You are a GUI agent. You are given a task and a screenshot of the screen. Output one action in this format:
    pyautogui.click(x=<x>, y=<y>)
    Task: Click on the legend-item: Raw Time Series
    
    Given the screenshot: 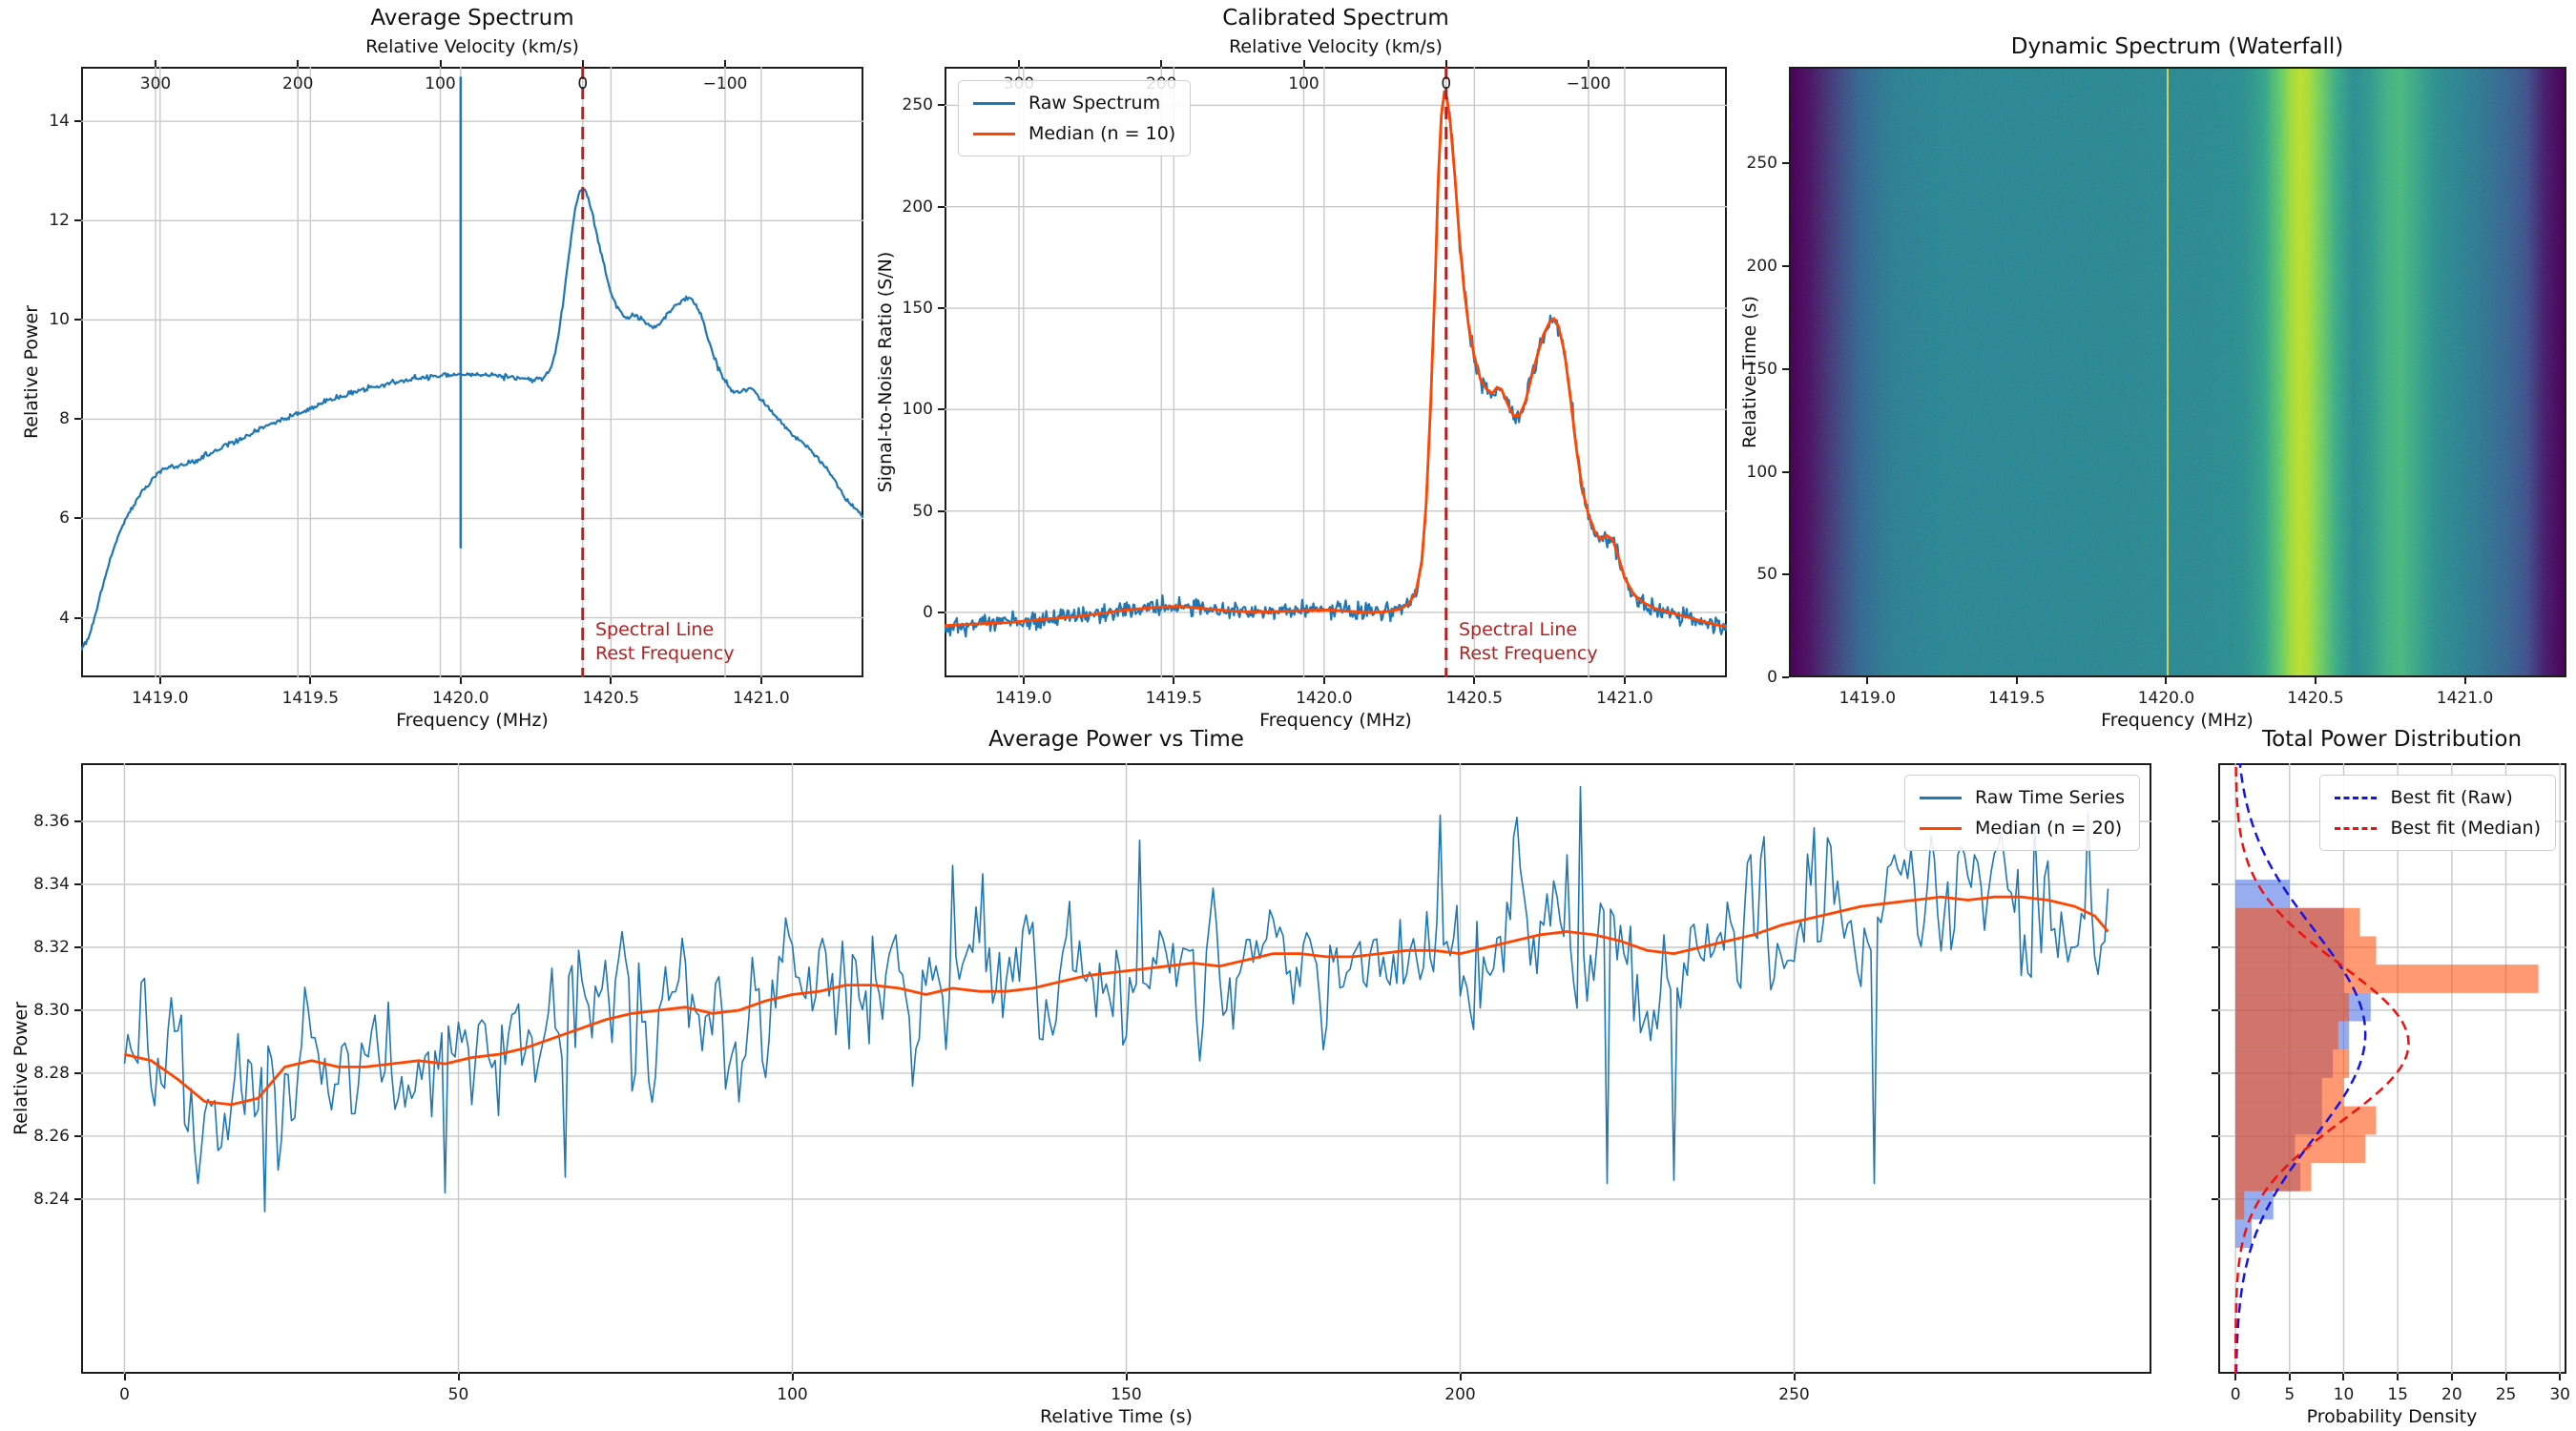 What is the action you would take?
    pyautogui.click(x=2022, y=797)
    